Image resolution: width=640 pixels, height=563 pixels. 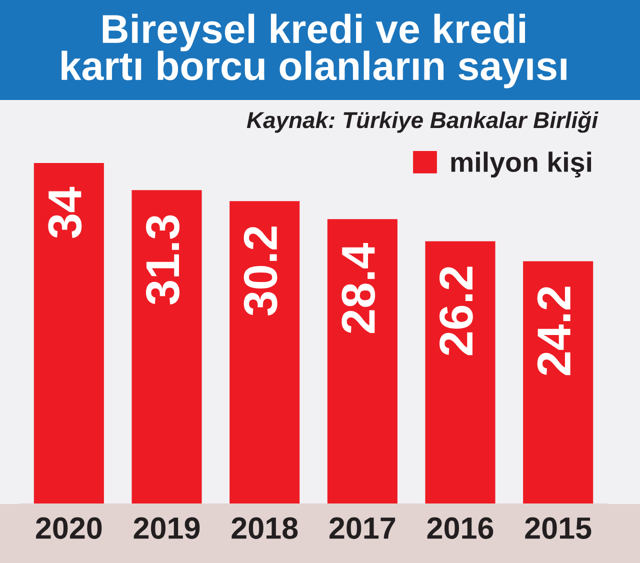 What do you see at coordinates (65, 212) in the screenshot?
I see `data-label: 34` at bounding box center [65, 212].